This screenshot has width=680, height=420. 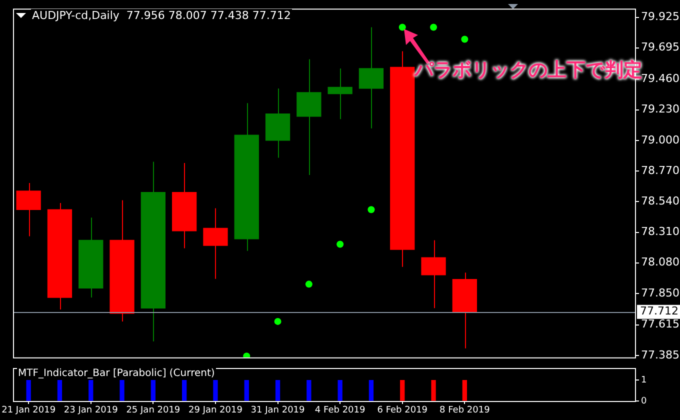 I want to click on y-tick-label: 79.460, so click(x=660, y=79).